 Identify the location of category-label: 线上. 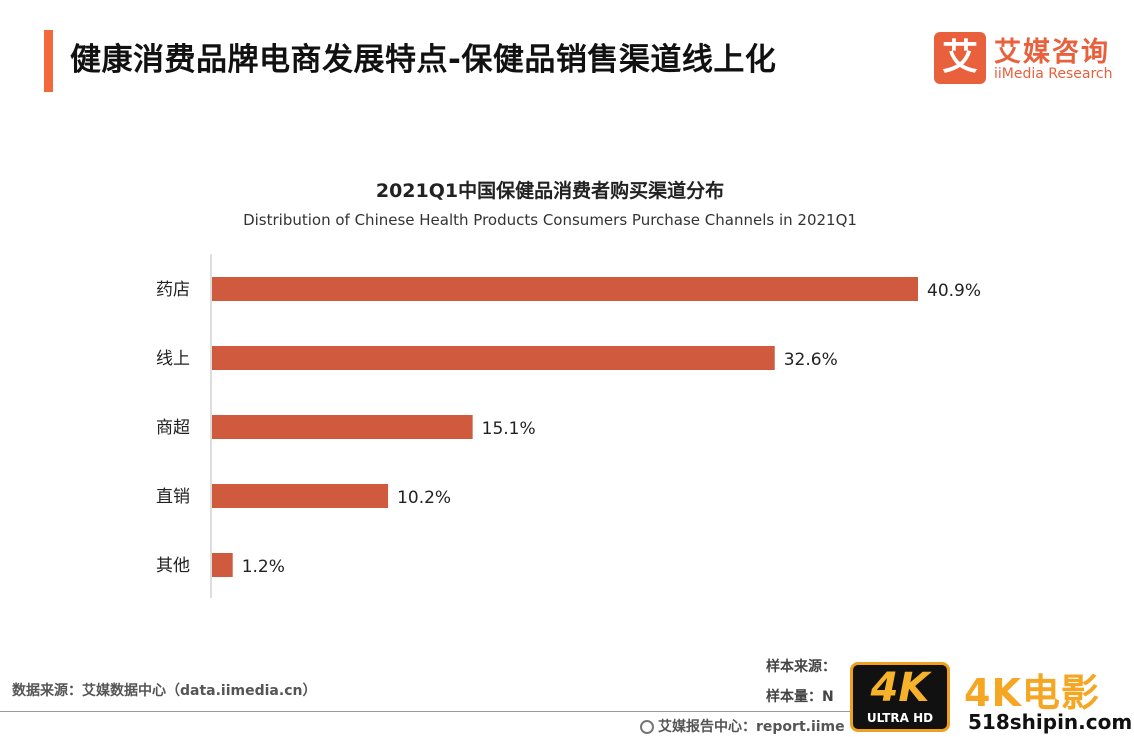
(173, 359).